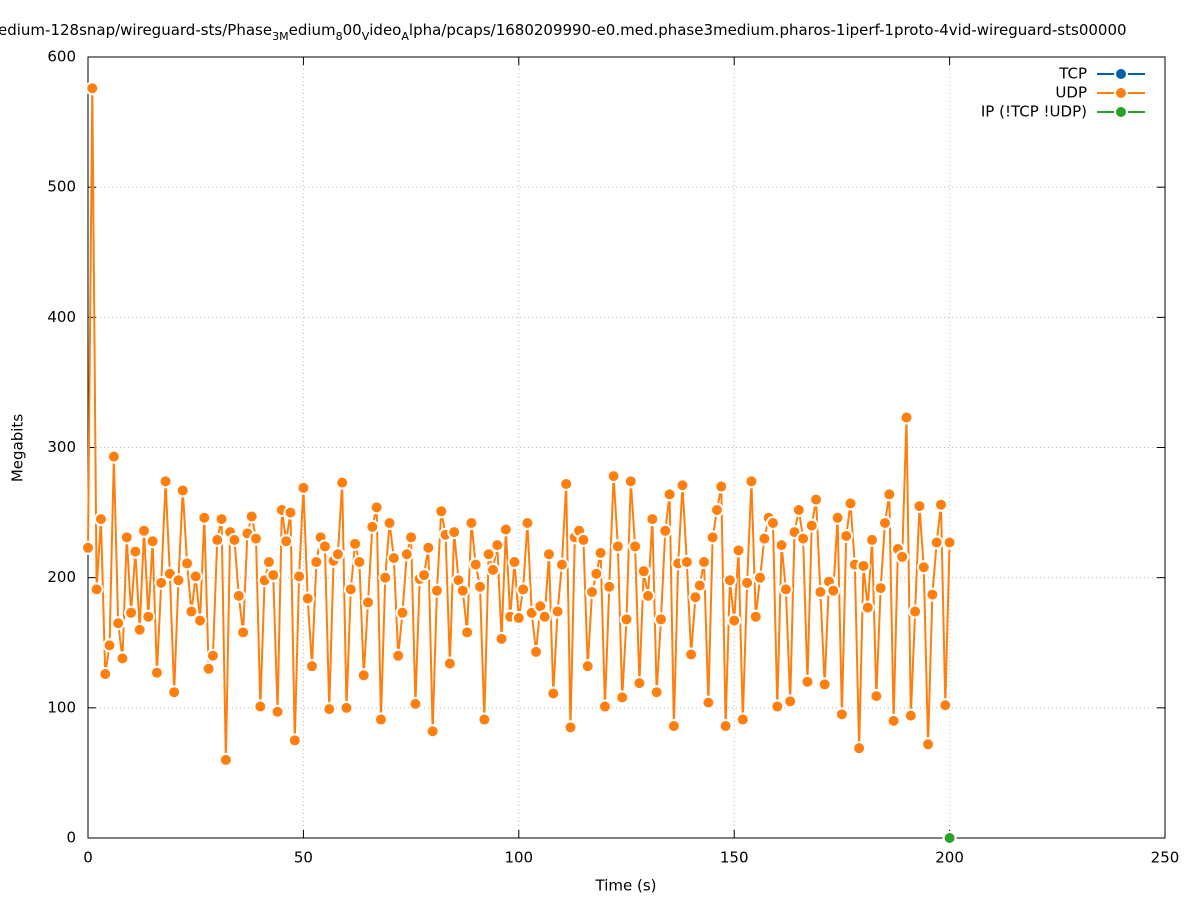 This screenshot has height=900, width=1197. I want to click on y-tick-label: 300, so click(61, 447).